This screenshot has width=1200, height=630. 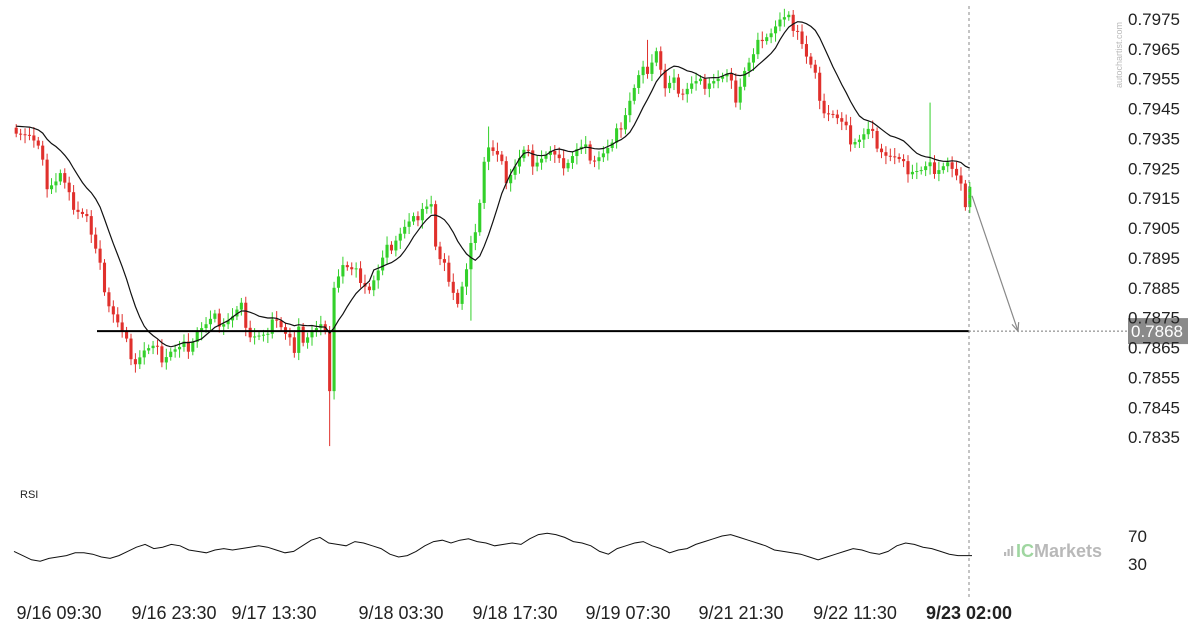 What do you see at coordinates (1158, 331) in the screenshot?
I see `current-price-label: 0.7868` at bounding box center [1158, 331].